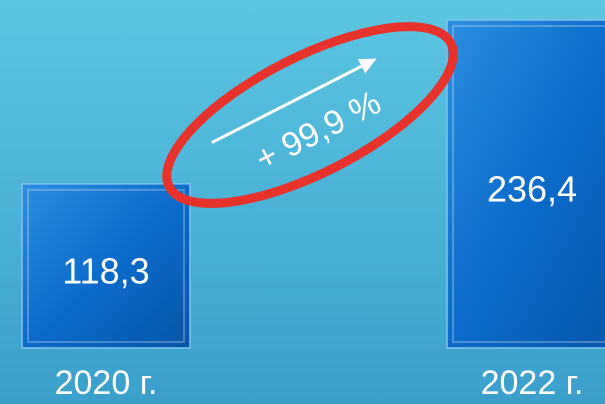 This screenshot has height=404, width=605. What do you see at coordinates (105, 270) in the screenshot?
I see `value-label: 118,3` at bounding box center [105, 270].